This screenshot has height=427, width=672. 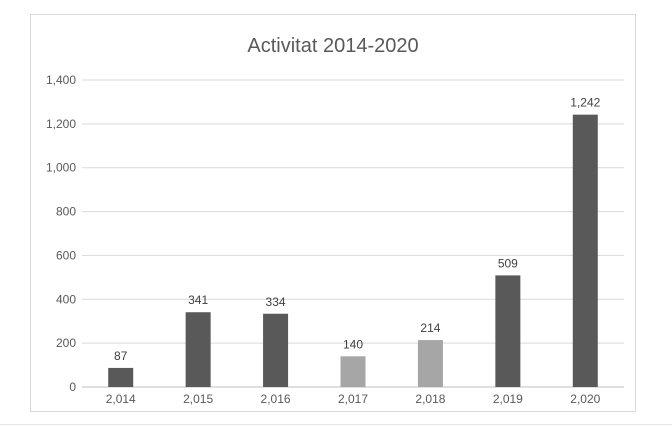 What do you see at coordinates (121, 356) in the screenshot?
I see `data-label: 87` at bounding box center [121, 356].